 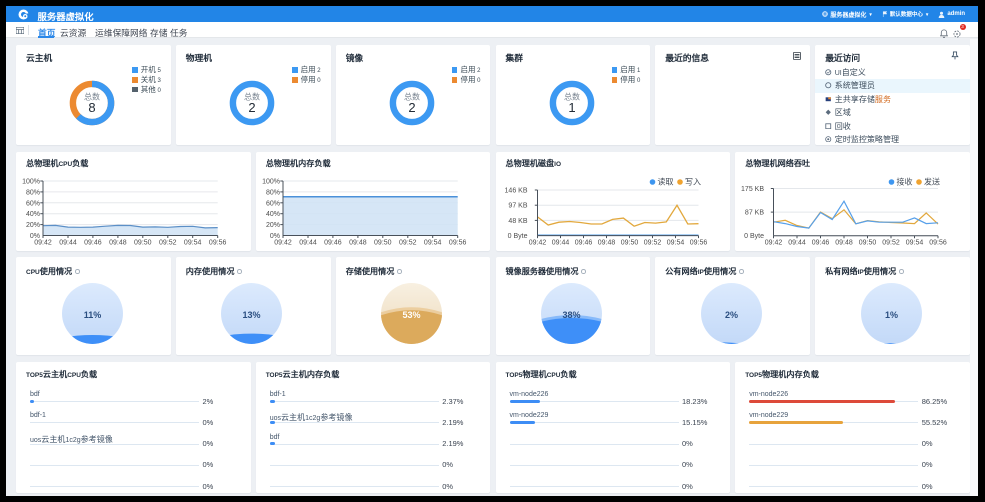 I want to click on svg-text: 53%, so click(x=412, y=315).